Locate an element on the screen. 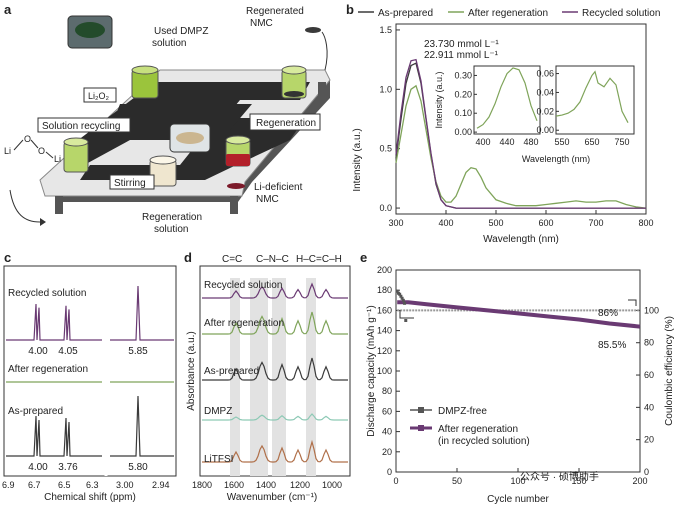 This screenshot has width=680, height=506. annot-capacity: 85.5% is located at coordinates (612, 345).